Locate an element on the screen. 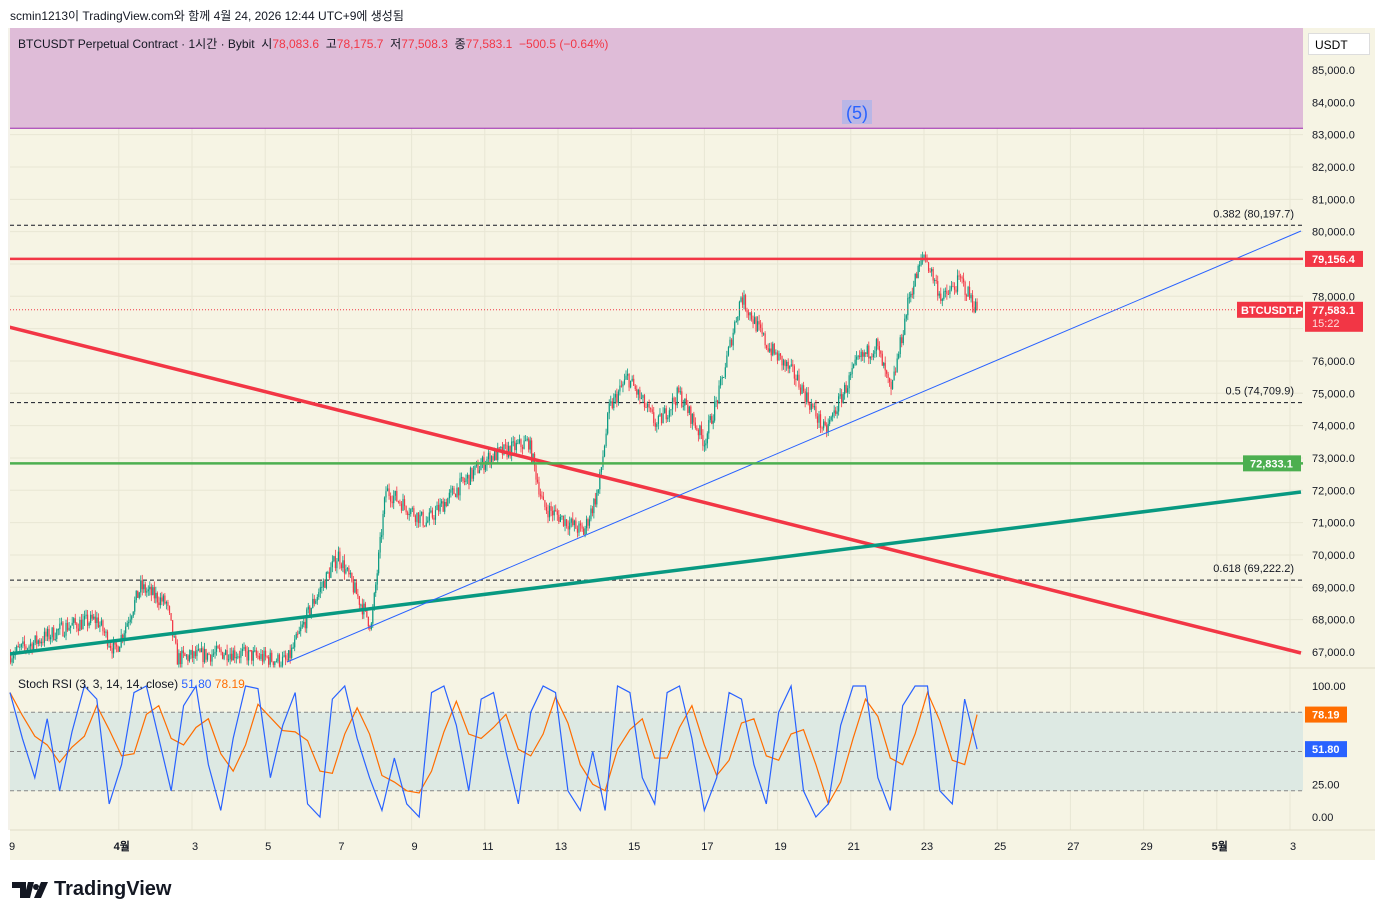  stoch-k-badge is located at coordinates (1326, 749).